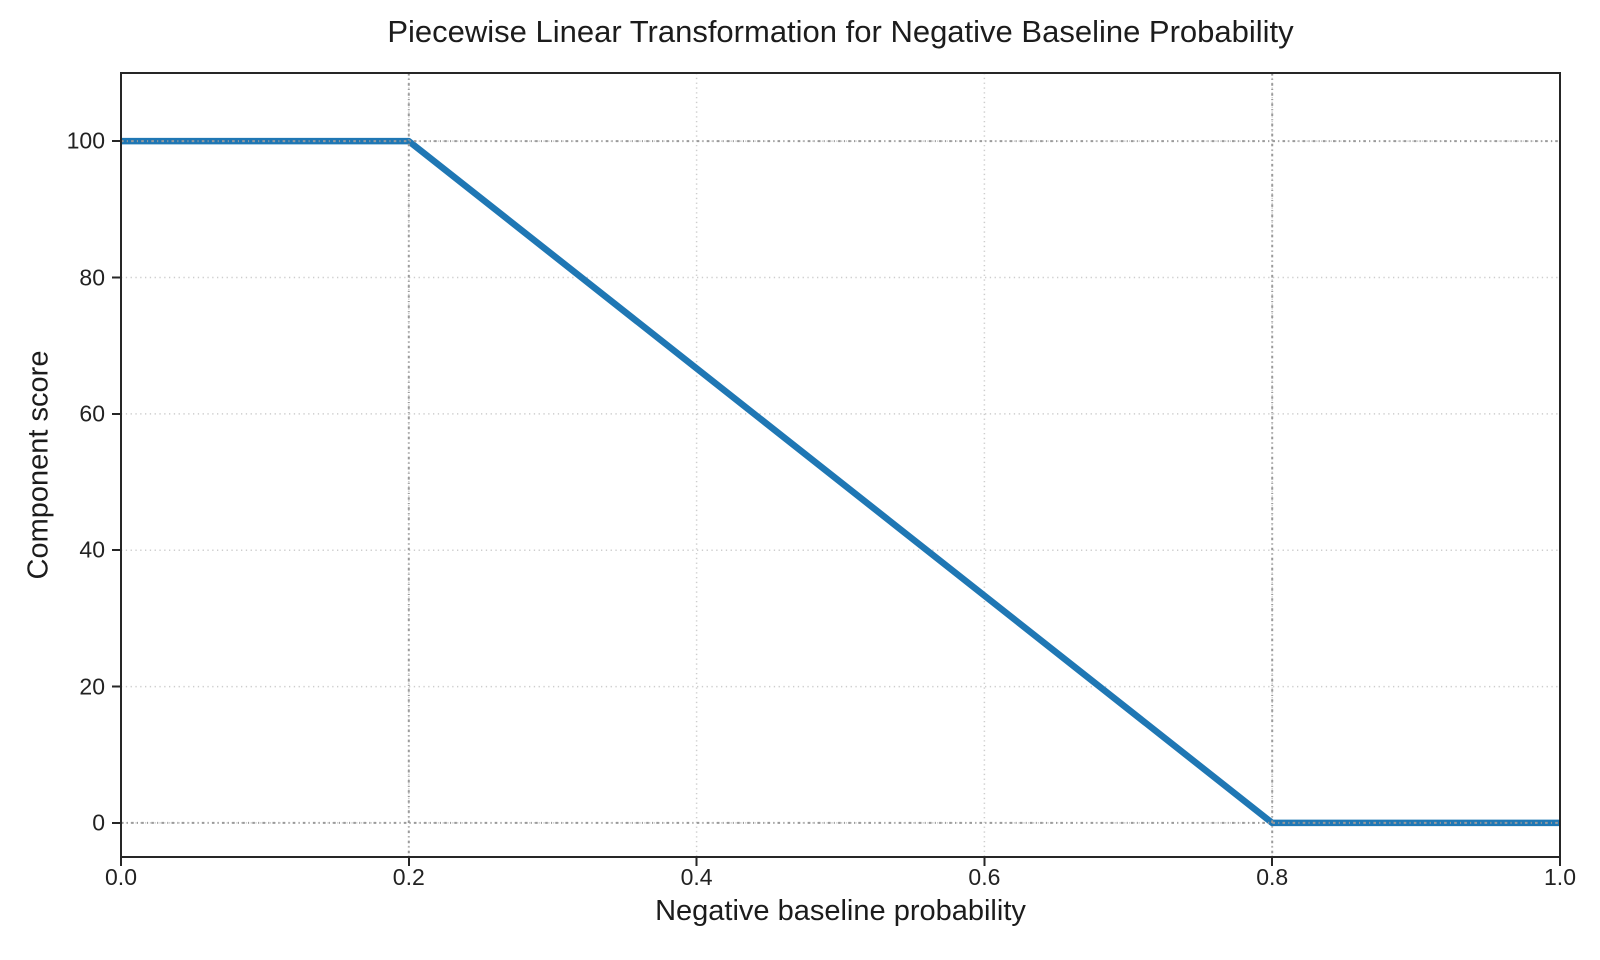 This screenshot has height=960, width=1600. Describe the element at coordinates (1560, 877) in the screenshot. I see `x-tick-label-1.0: 1.0` at that location.